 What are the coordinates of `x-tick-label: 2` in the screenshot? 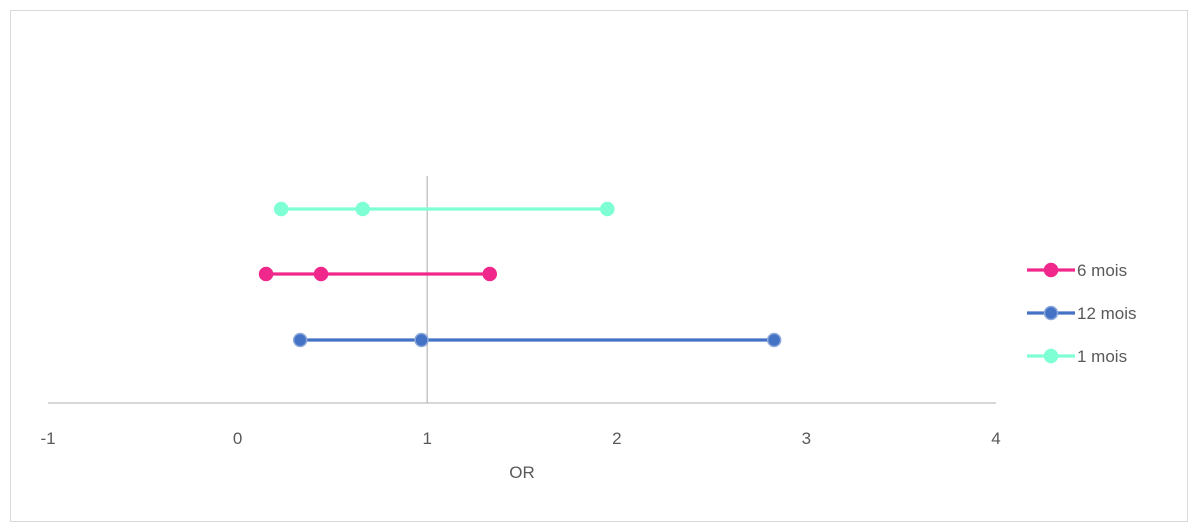 It's located at (616, 438).